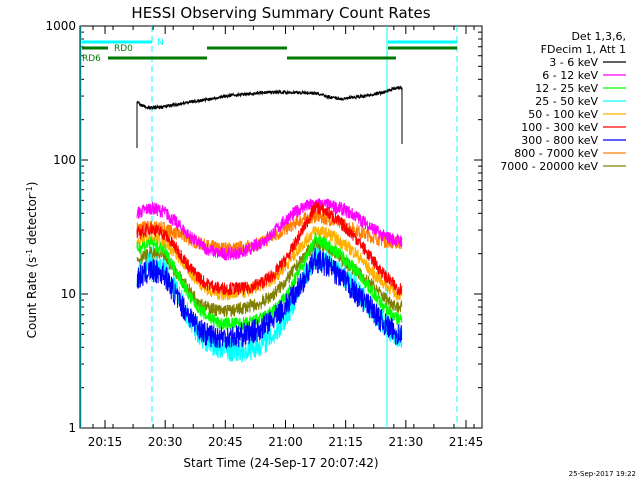  I want to click on x-tick-label: 21:45, so click(466, 442).